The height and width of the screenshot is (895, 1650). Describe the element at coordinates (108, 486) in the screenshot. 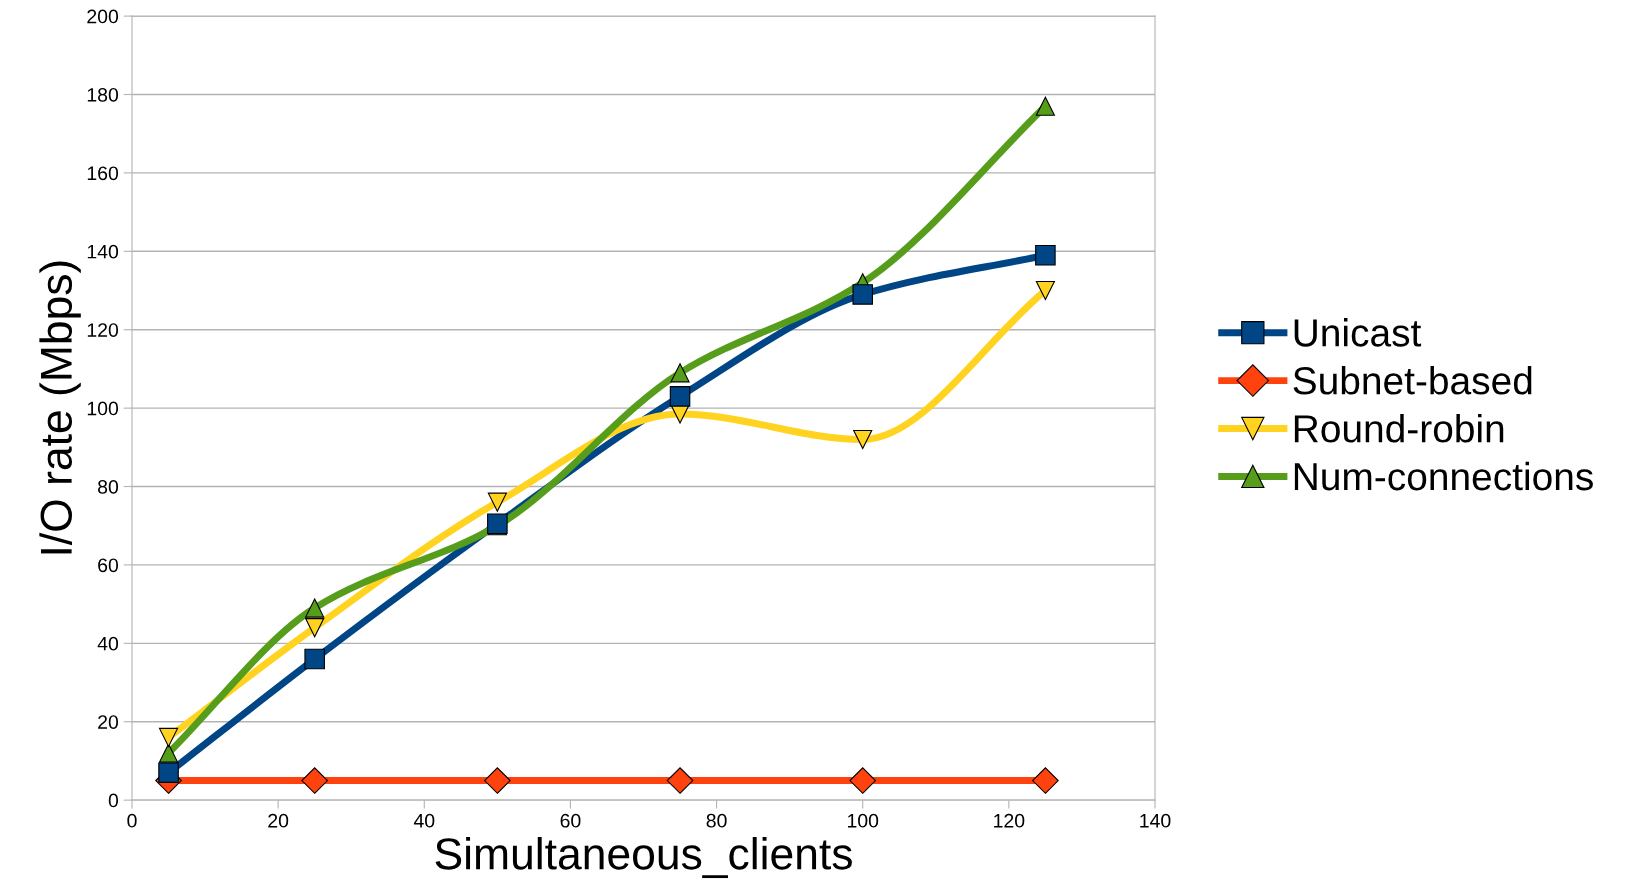

I see `y-tick-label: 80` at that location.